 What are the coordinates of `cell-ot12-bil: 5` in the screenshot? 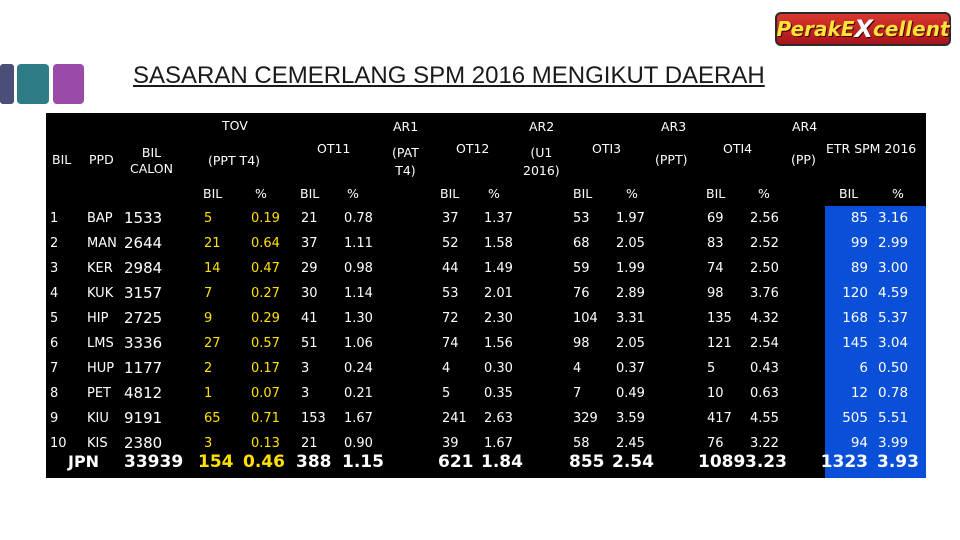 It's located at (446, 393).